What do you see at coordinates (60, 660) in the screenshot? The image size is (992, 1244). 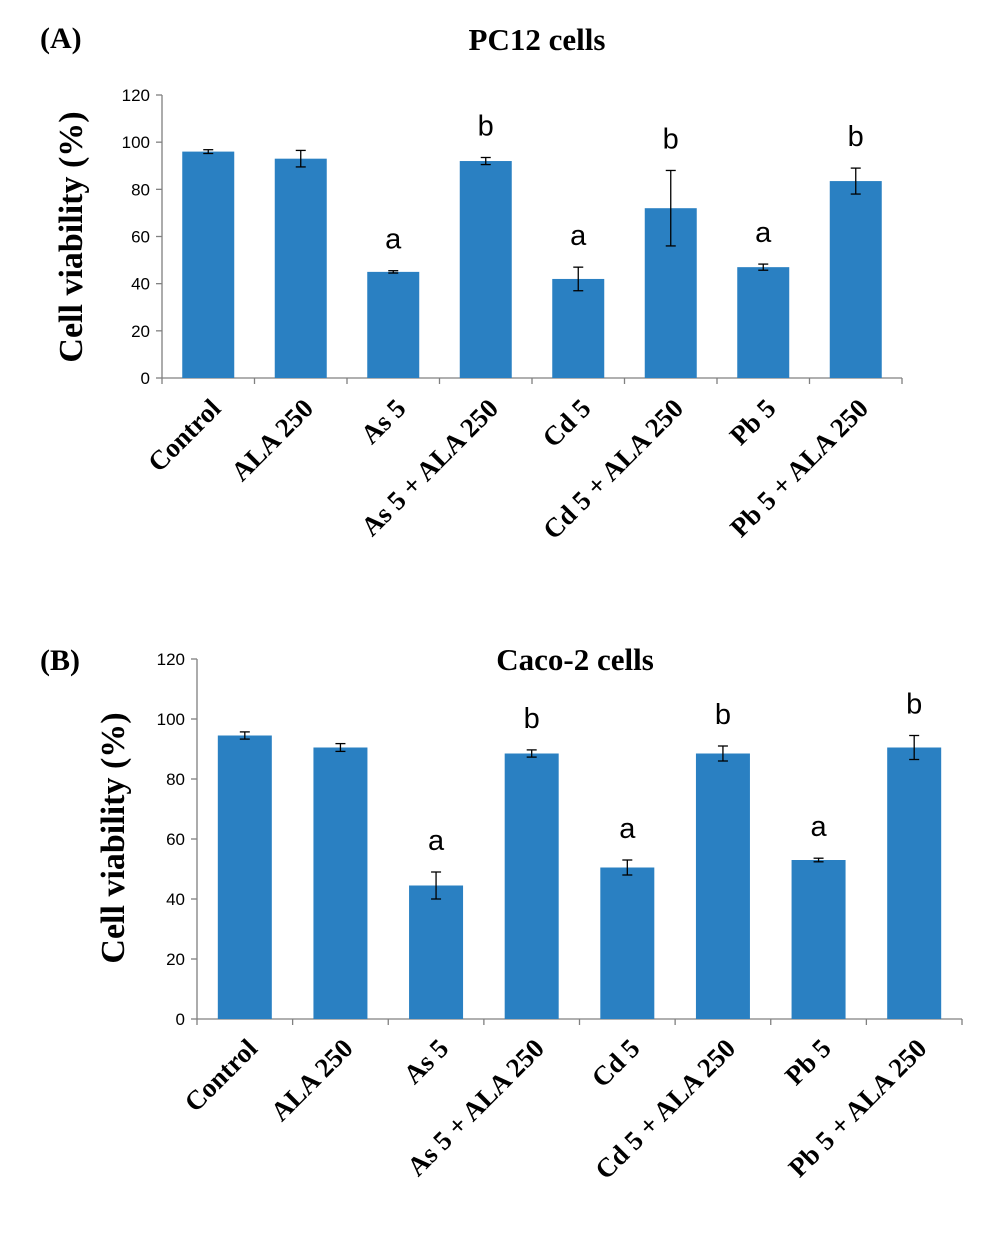 I see `panel-label: (B)` at bounding box center [60, 660].